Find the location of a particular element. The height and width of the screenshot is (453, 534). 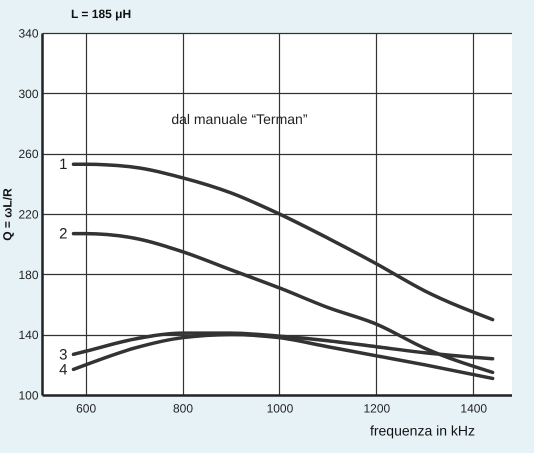

x-tick-label: 600 is located at coordinates (86, 409).